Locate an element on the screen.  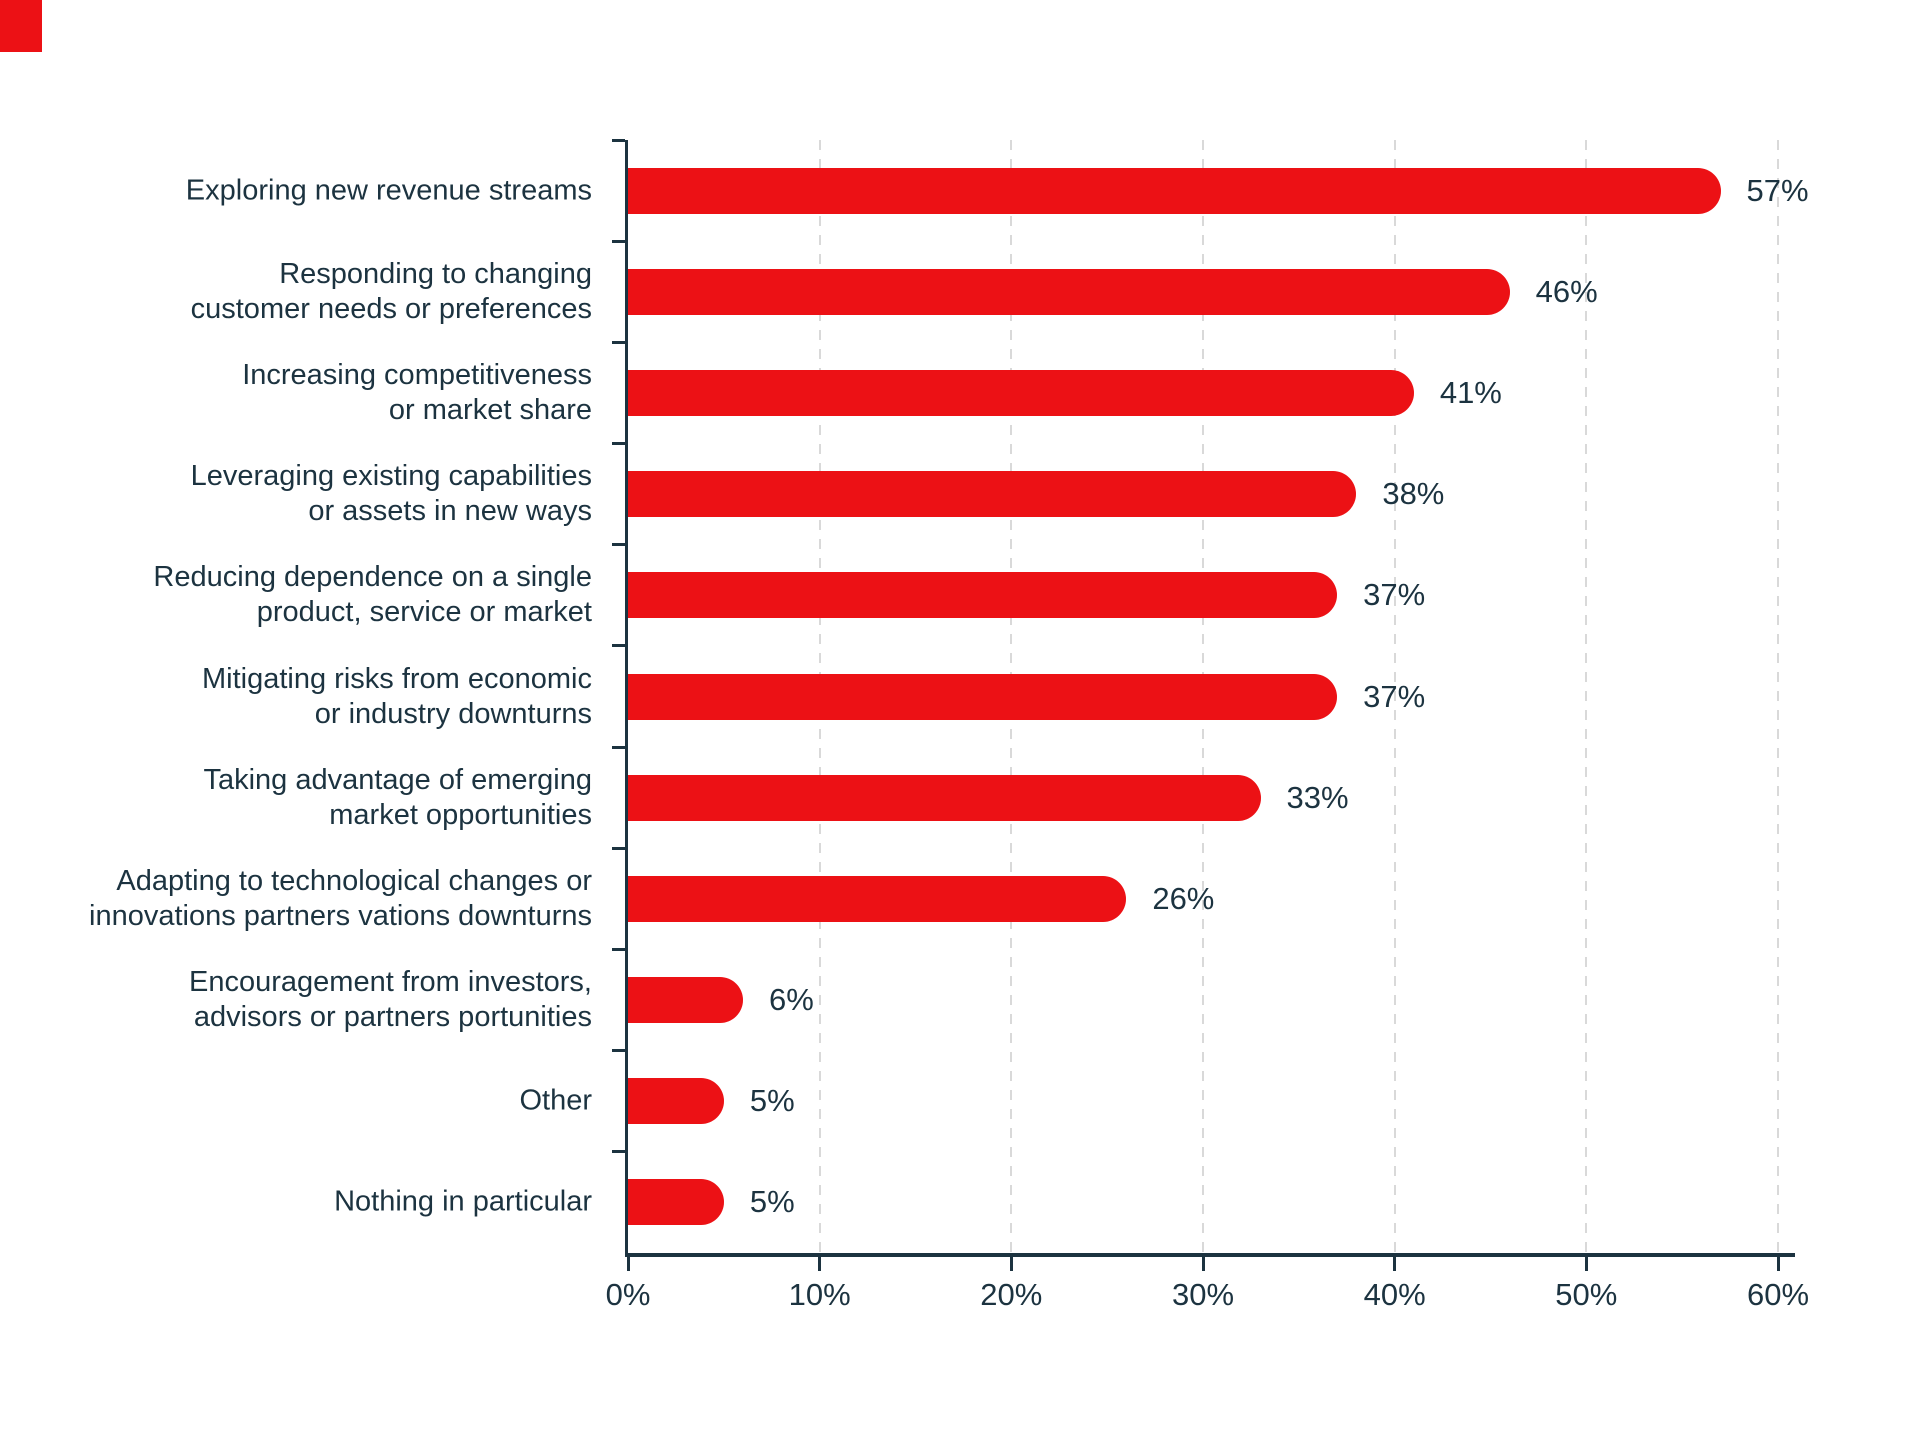
x-axis-tick-label: 50% is located at coordinates (1586, 1294).